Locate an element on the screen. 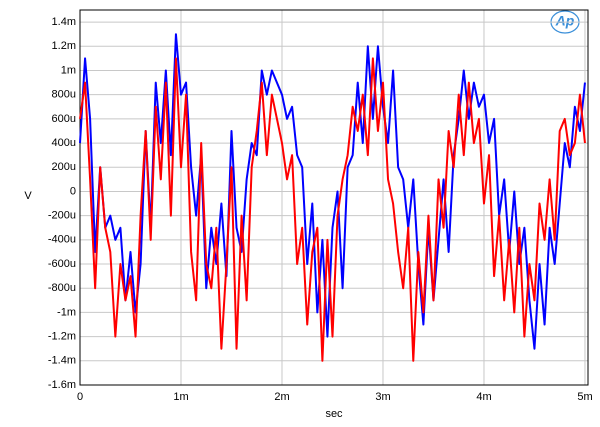  x-tick-label: 0 is located at coordinates (80, 397).